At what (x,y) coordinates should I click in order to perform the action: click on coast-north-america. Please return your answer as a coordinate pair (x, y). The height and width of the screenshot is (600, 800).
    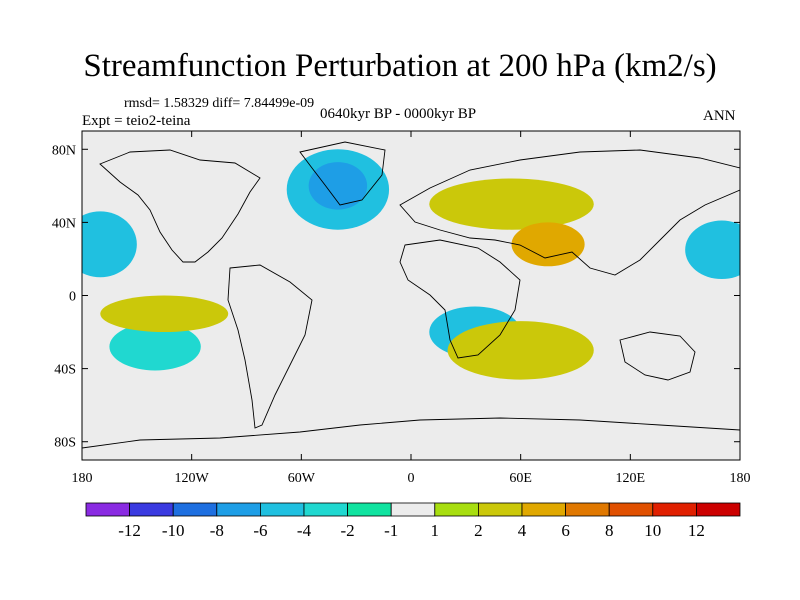
    Looking at the image, I should click on (180, 206).